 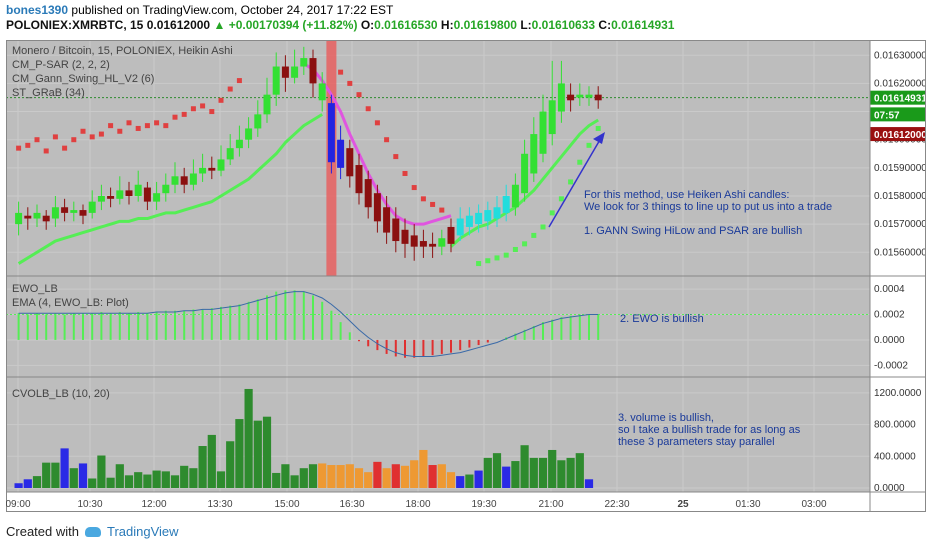 I want to click on time-axis-label: 22:30, so click(x=616, y=504).